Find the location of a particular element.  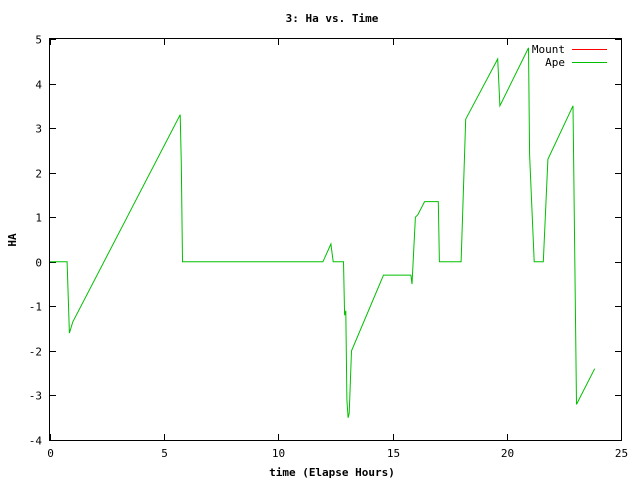

y-tick-label: -2 is located at coordinates (35, 352).